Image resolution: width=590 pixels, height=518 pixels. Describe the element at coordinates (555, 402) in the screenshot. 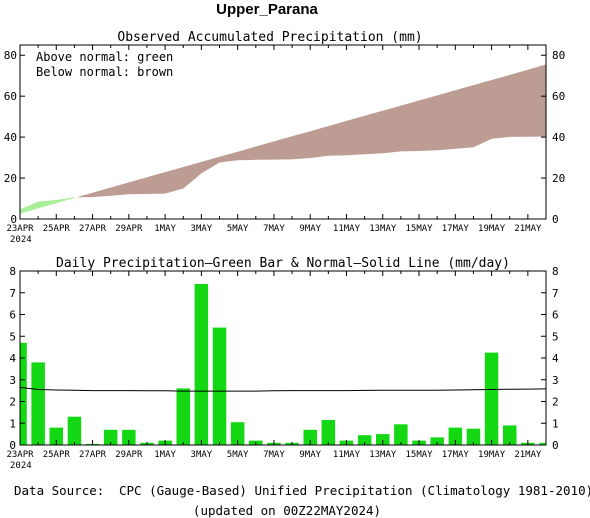

I see `bottom-ytick-label-right: 2` at that location.